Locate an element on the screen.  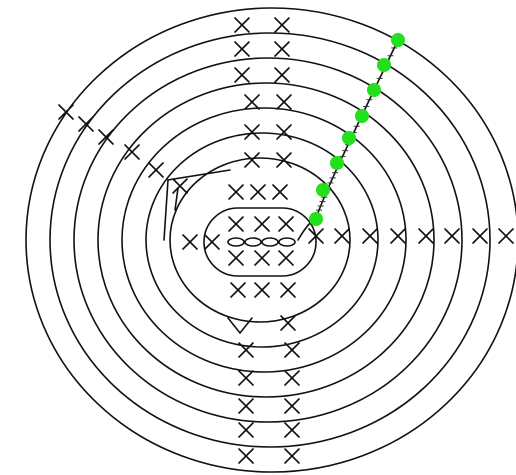
join-lines is located at coordinates (197, 205).